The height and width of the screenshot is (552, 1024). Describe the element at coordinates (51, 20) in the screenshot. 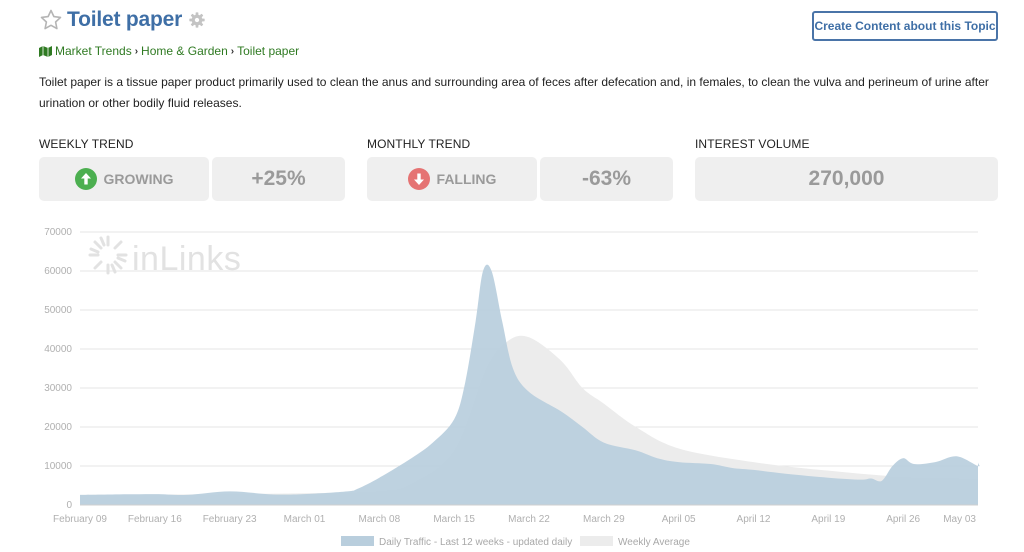

I see `star-outline-icon` at that location.